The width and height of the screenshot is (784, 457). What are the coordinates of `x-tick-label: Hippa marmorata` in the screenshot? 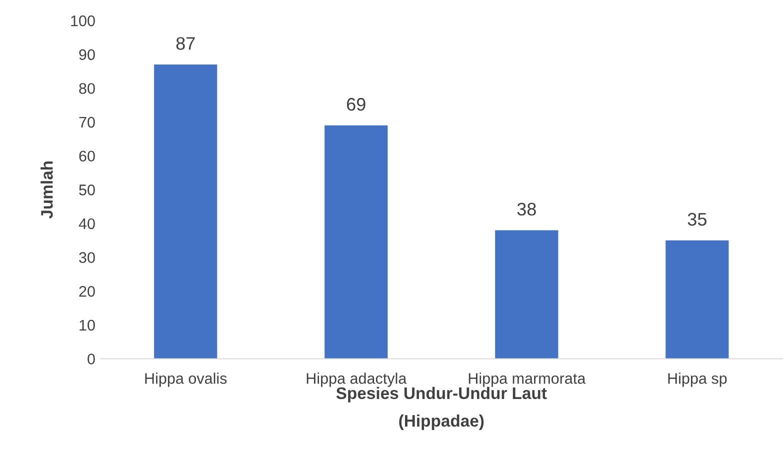 It's located at (527, 379).